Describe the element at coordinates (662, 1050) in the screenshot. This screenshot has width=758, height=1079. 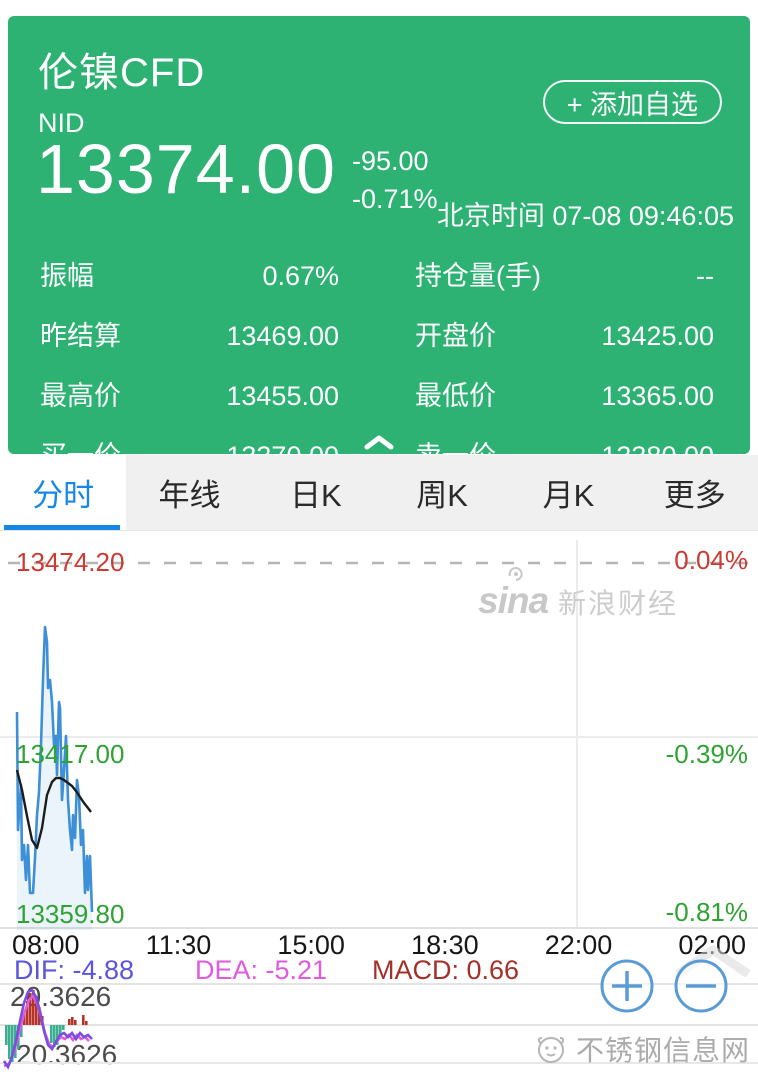
I see `site-watermark-text: 不锈钢信息网` at that location.